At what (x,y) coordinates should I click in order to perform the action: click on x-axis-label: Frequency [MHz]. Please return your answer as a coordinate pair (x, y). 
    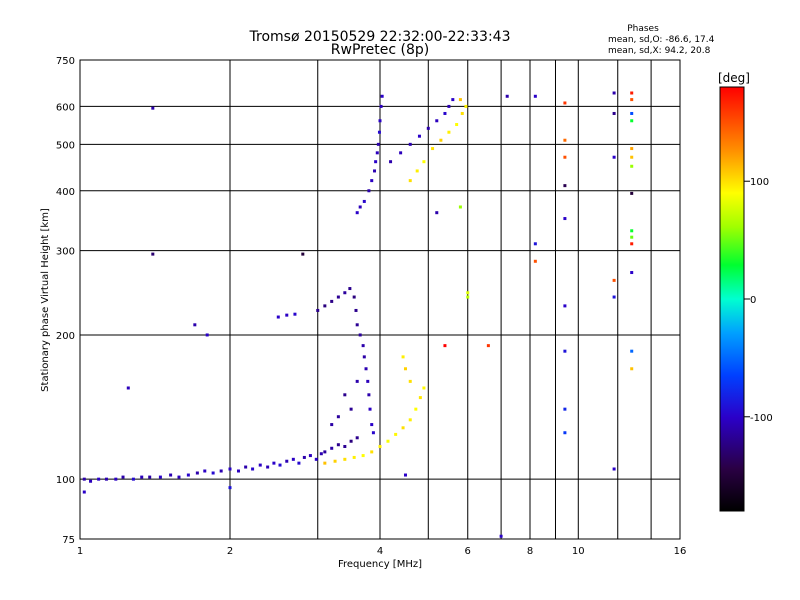
    Looking at the image, I should click on (380, 564).